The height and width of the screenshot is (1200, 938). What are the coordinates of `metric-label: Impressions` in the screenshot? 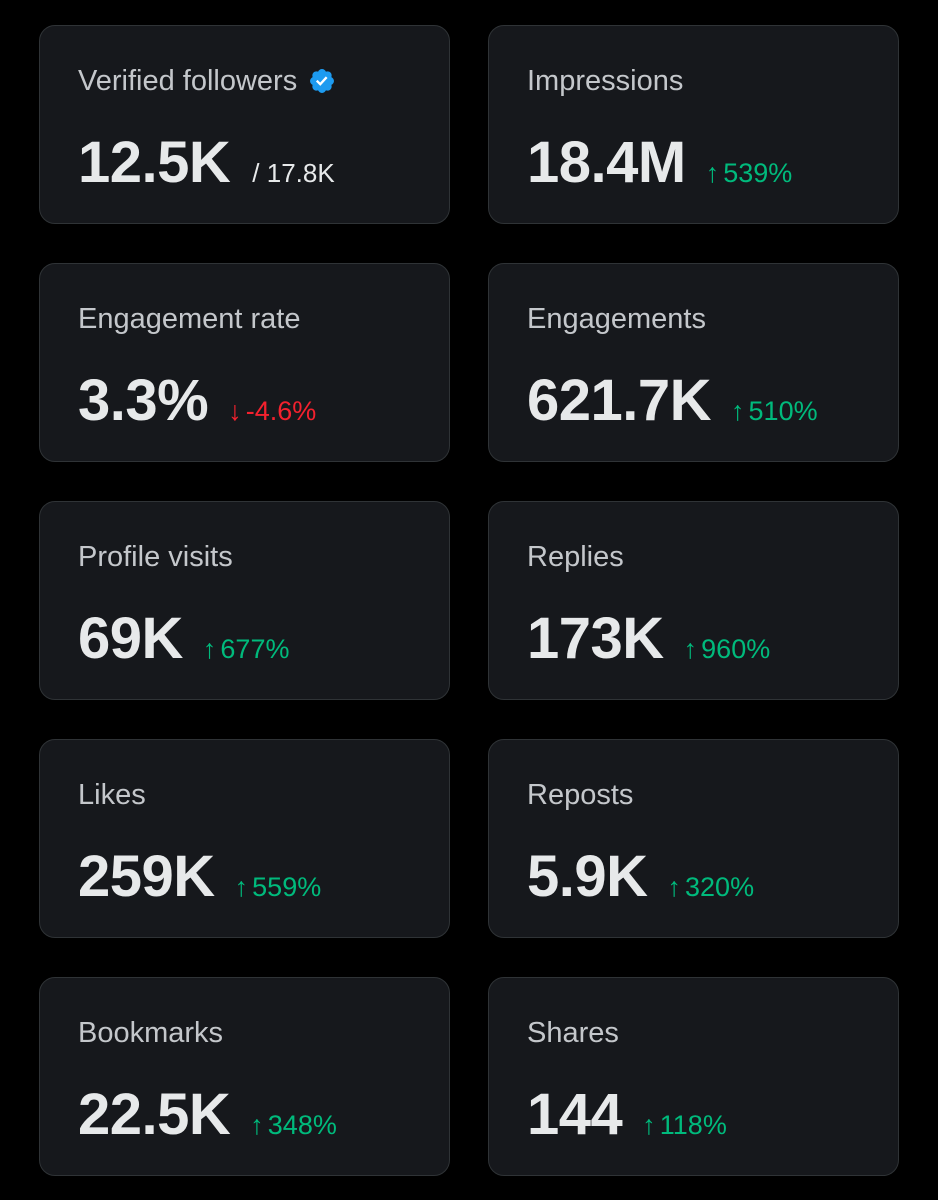 It's located at (605, 81).